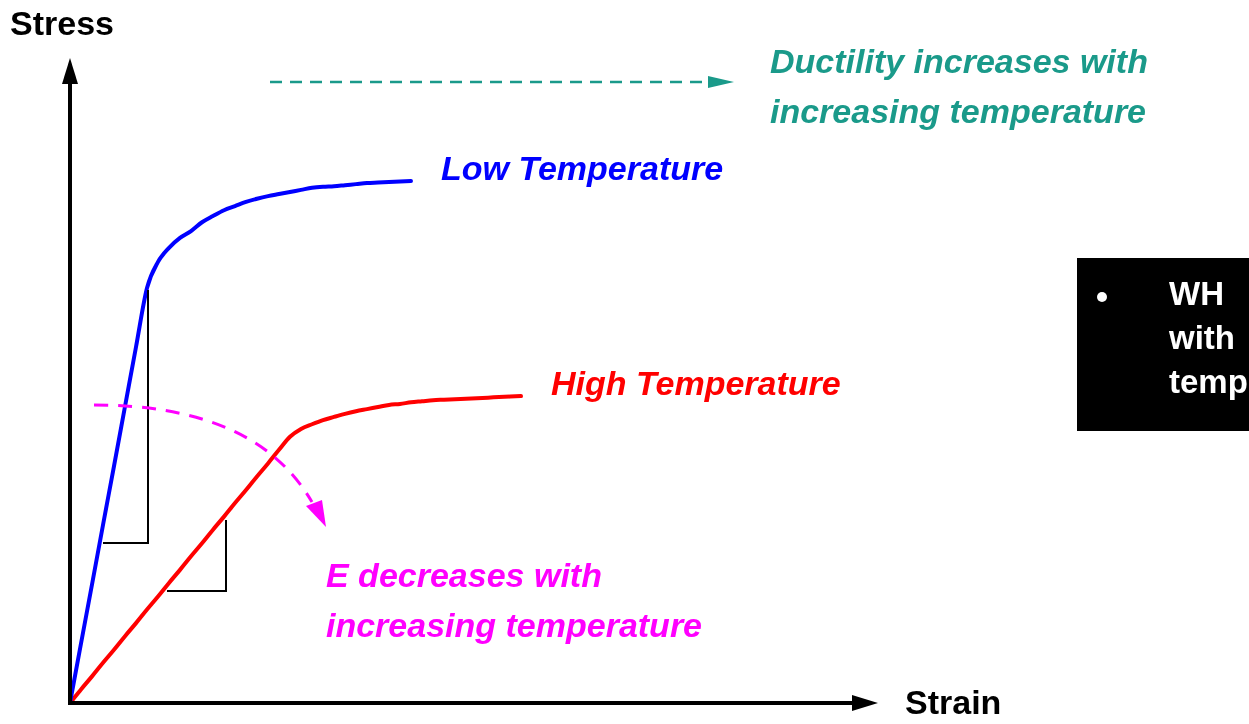 The height and width of the screenshot is (724, 1249). Describe the element at coordinates (953, 702) in the screenshot. I see `text: Strain` at that location.